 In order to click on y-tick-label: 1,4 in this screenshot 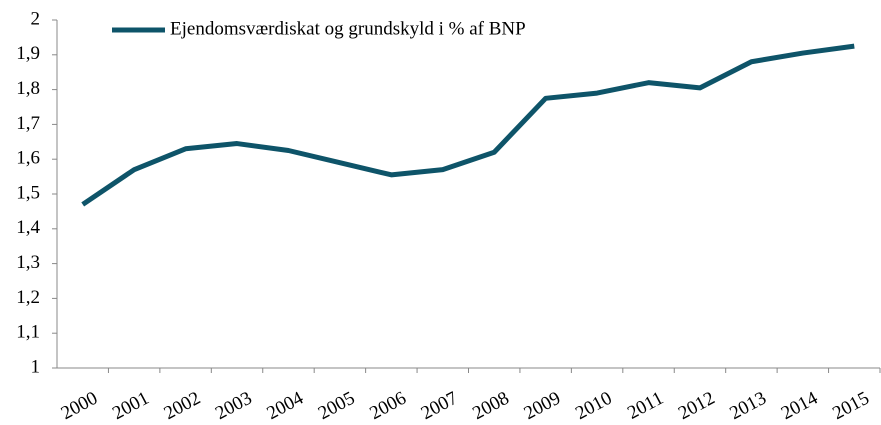, I will do `click(28, 227)`.